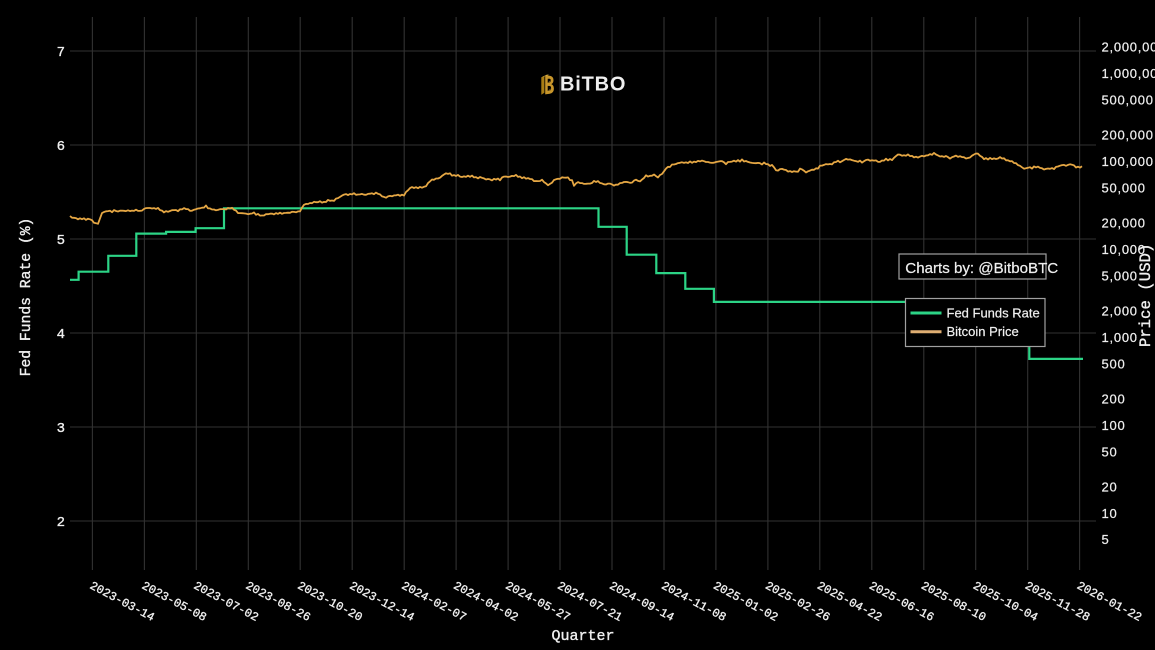 The width and height of the screenshot is (1155, 650). I want to click on svg-text: 500, so click(1114, 363).